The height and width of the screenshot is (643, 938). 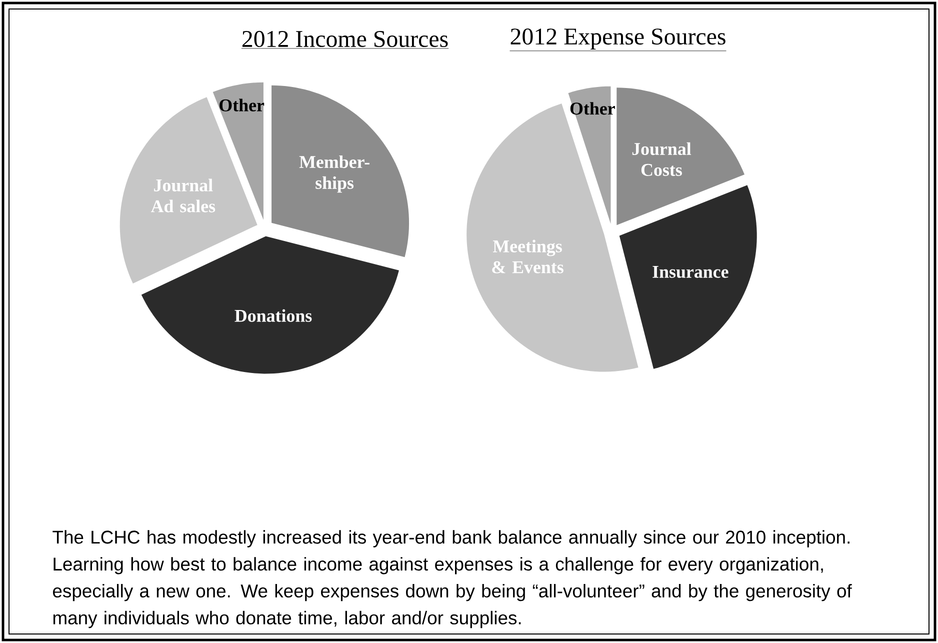 What do you see at coordinates (183, 195) in the screenshot?
I see `slice-label: Journal Ad sales` at bounding box center [183, 195].